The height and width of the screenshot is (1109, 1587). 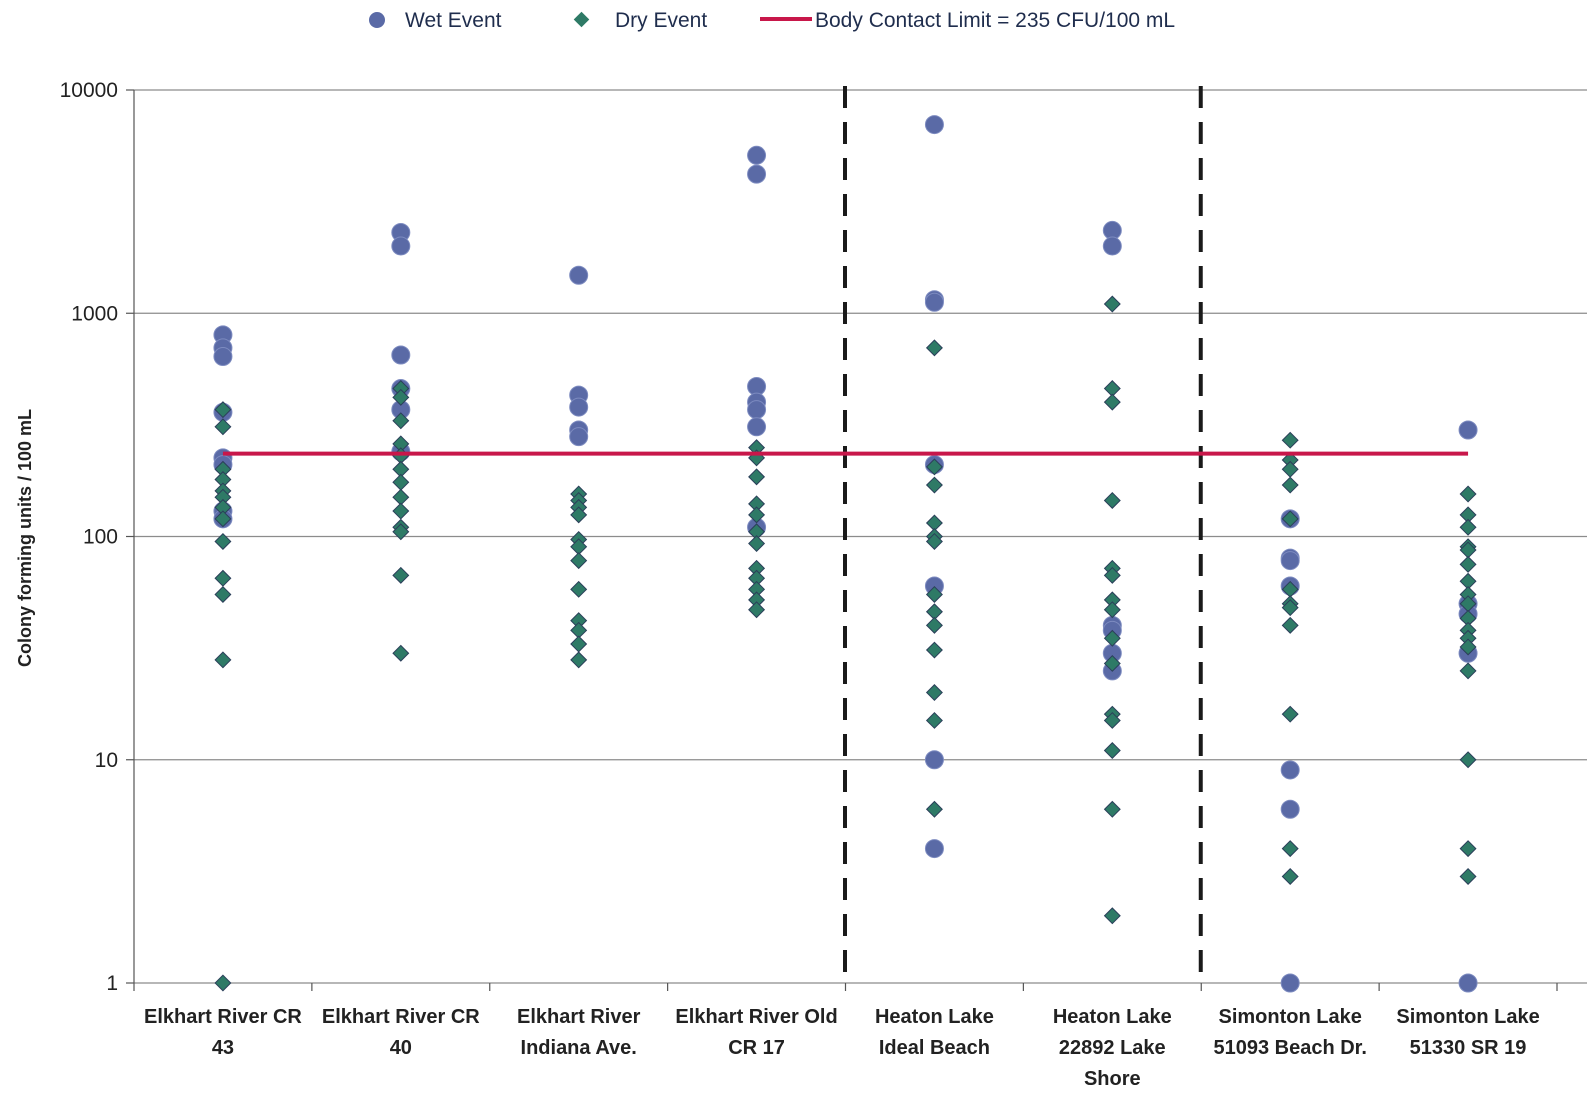 What do you see at coordinates (223, 1017) in the screenshot?
I see `x-category-label: Elkhart River CR` at bounding box center [223, 1017].